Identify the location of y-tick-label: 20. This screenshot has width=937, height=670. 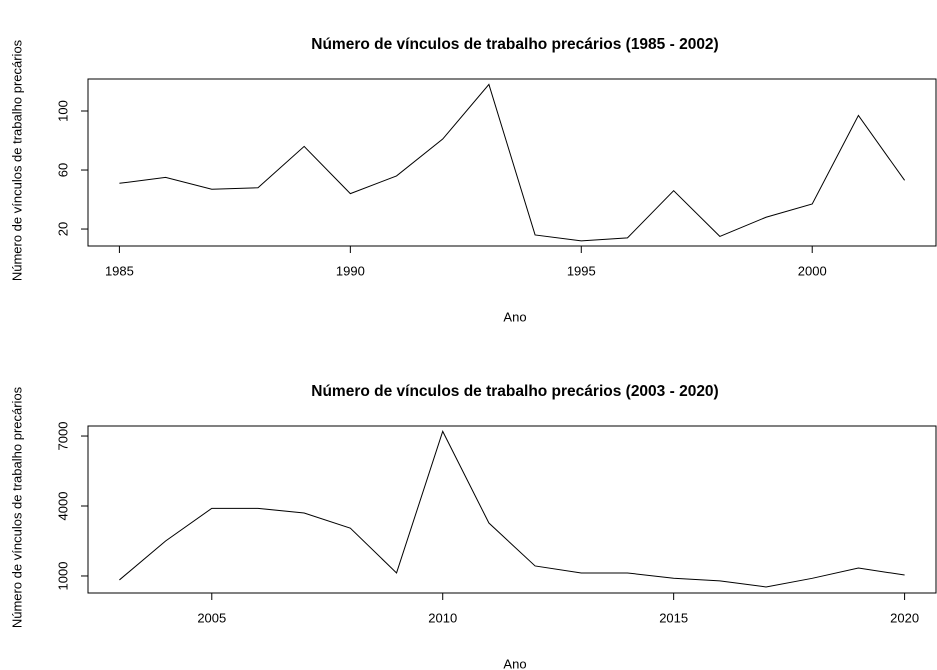
(62, 229).